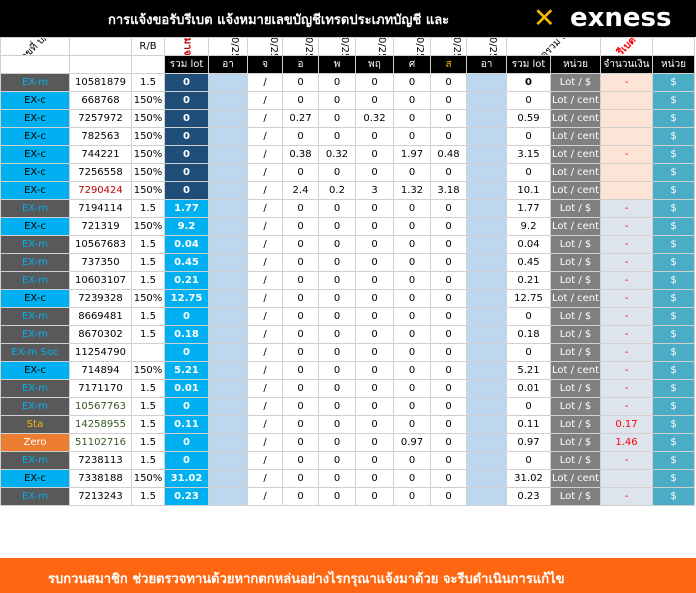 The height and width of the screenshot is (593, 696). Describe the element at coordinates (528, 64) in the screenshot. I see `sum-lot2-label: รวม lot` at that location.